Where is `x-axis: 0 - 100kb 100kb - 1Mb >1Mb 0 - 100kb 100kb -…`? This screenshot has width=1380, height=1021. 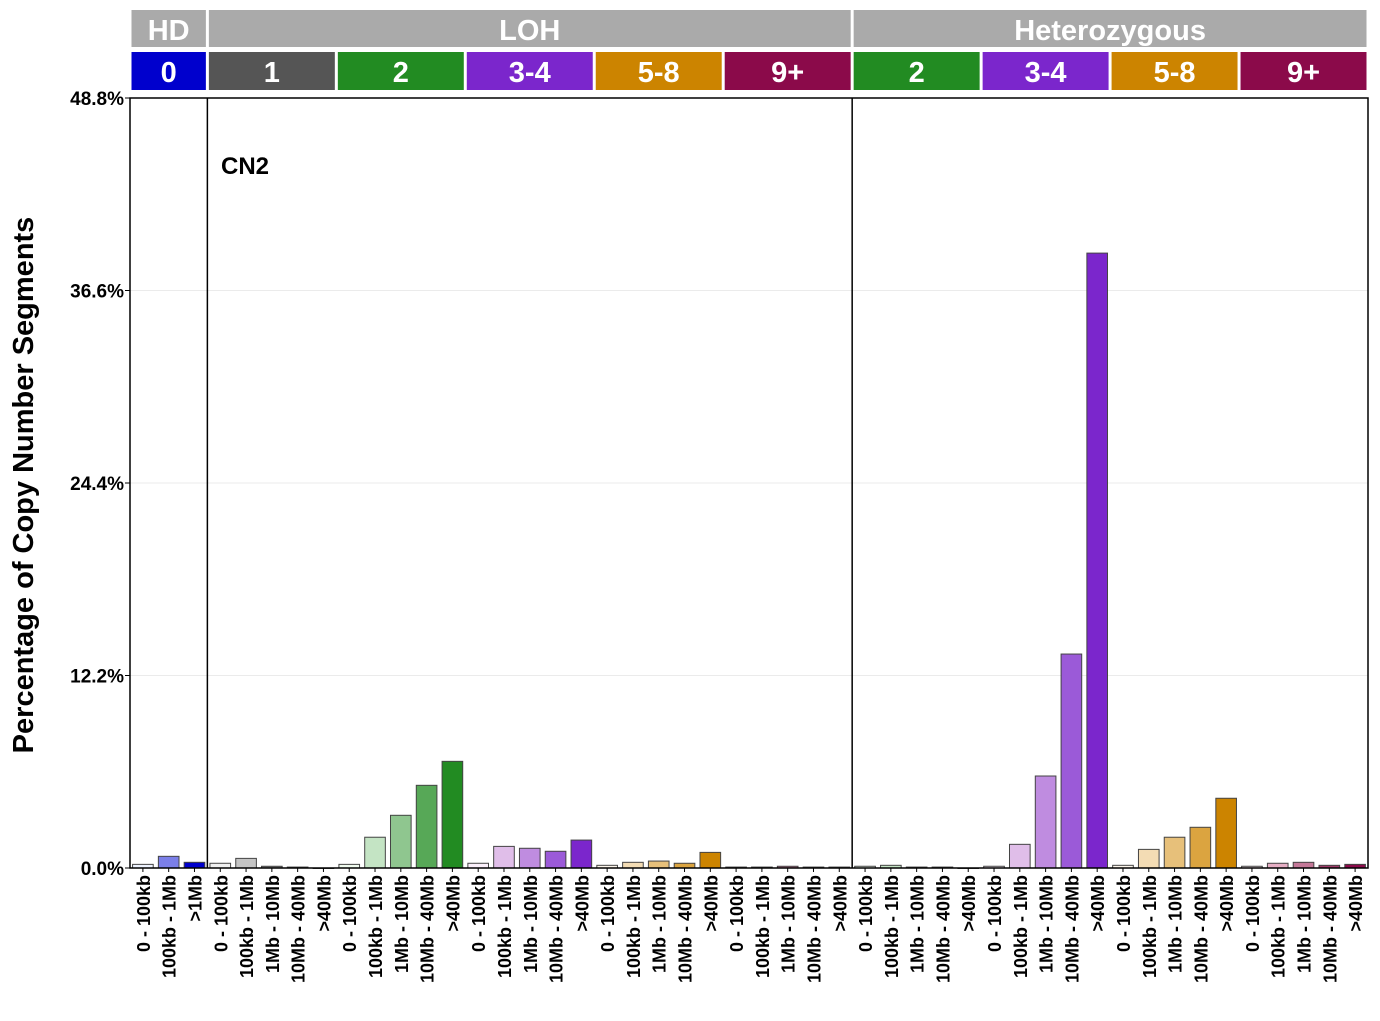 x-axis: 0 - 100kb 100kb - 1Mb >1Mb 0 - 100kb 100kb -… is located at coordinates (750, 925).